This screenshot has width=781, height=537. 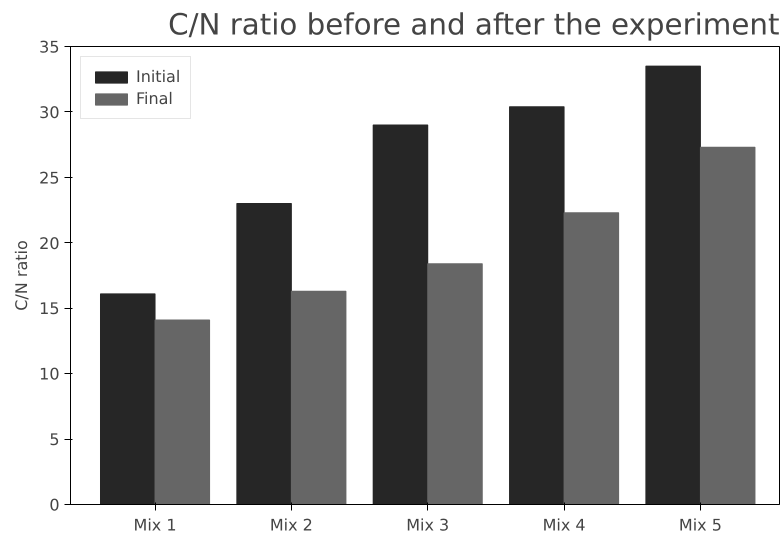 What do you see at coordinates (154, 98) in the screenshot?
I see `legend-label: Final` at bounding box center [154, 98].